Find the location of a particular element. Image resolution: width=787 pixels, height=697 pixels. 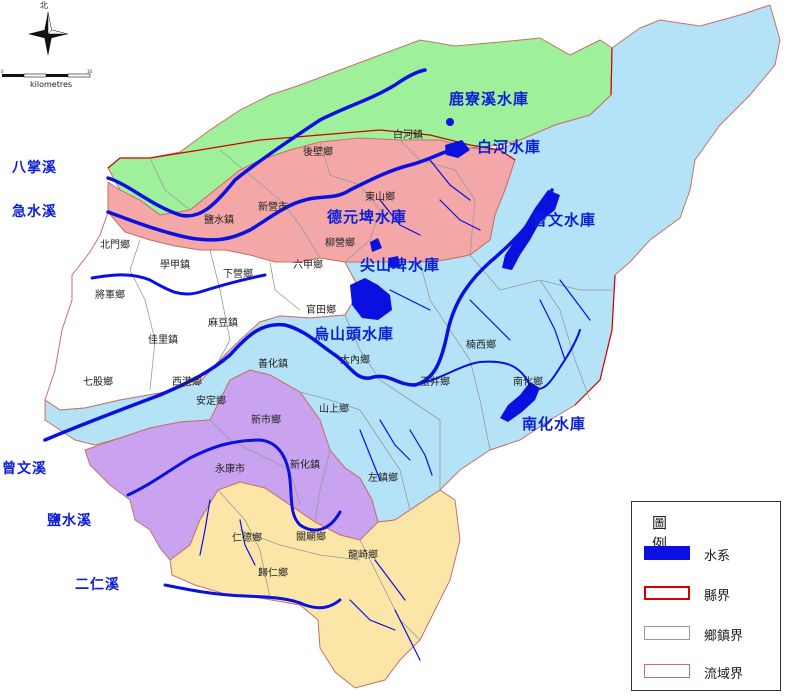

legend-label: 水系 is located at coordinates (717, 556).